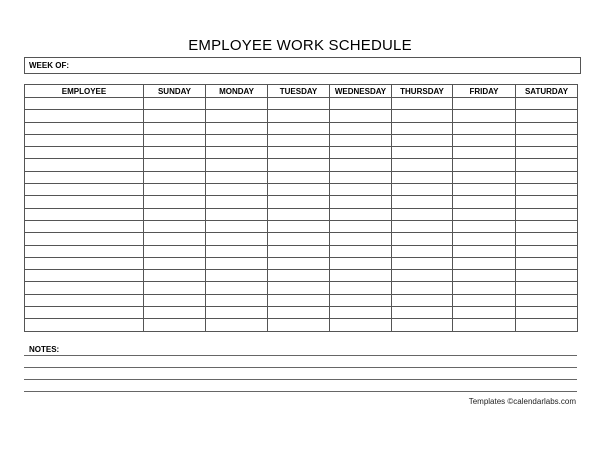  What do you see at coordinates (302, 65) in the screenshot?
I see `week-of-field: WEEK OF:` at bounding box center [302, 65].